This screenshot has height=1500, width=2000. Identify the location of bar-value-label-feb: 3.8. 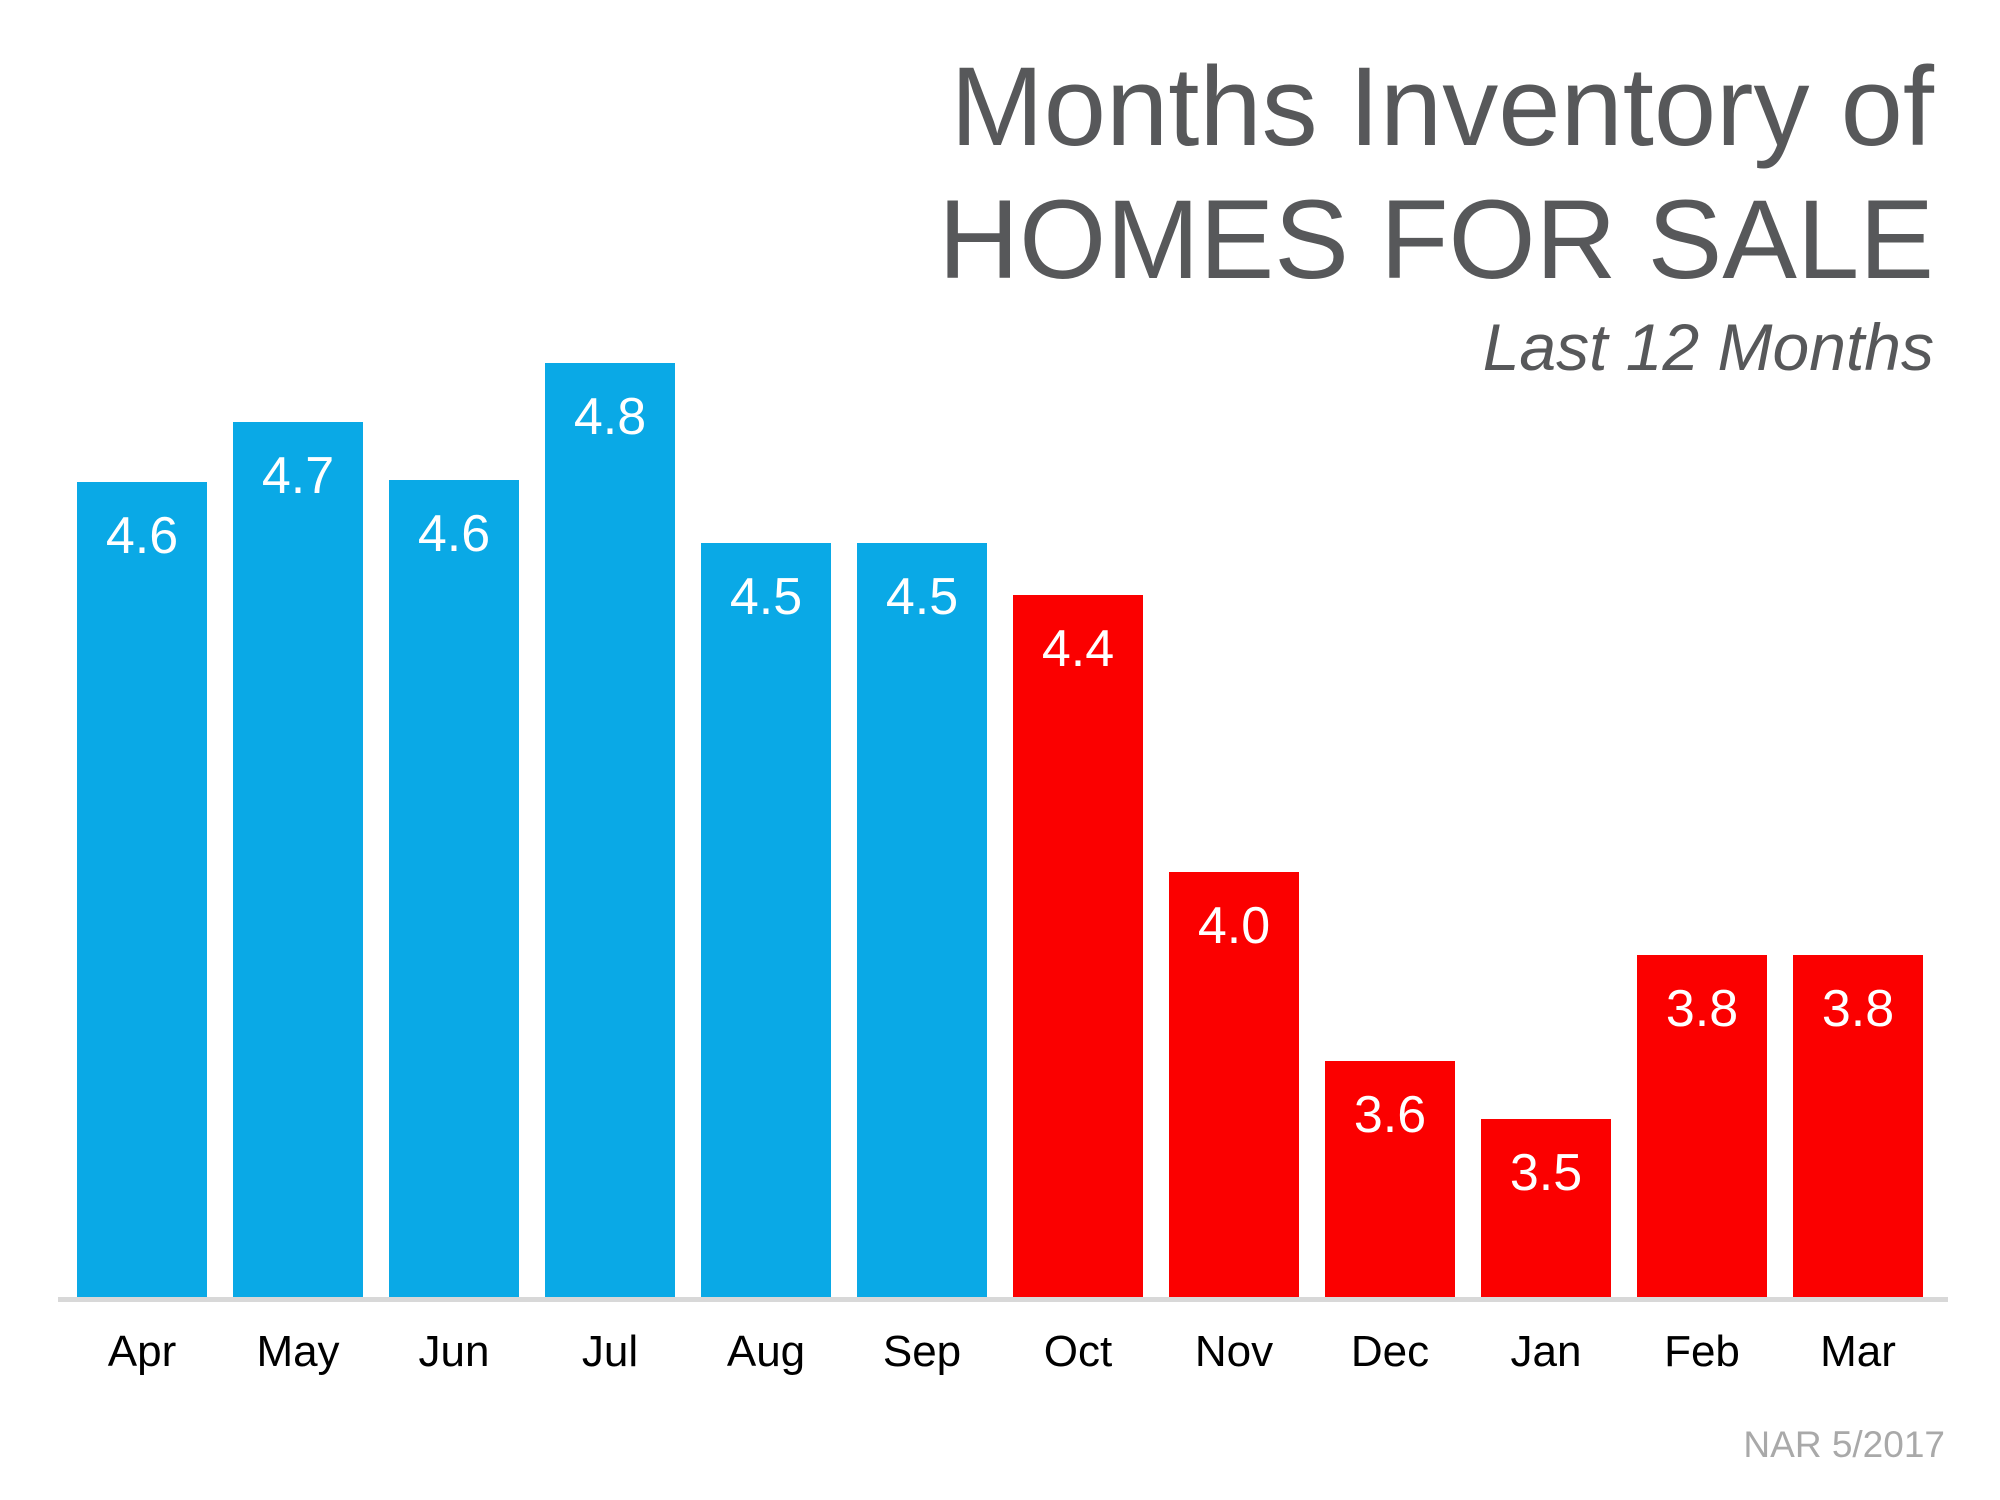
(1702, 1009).